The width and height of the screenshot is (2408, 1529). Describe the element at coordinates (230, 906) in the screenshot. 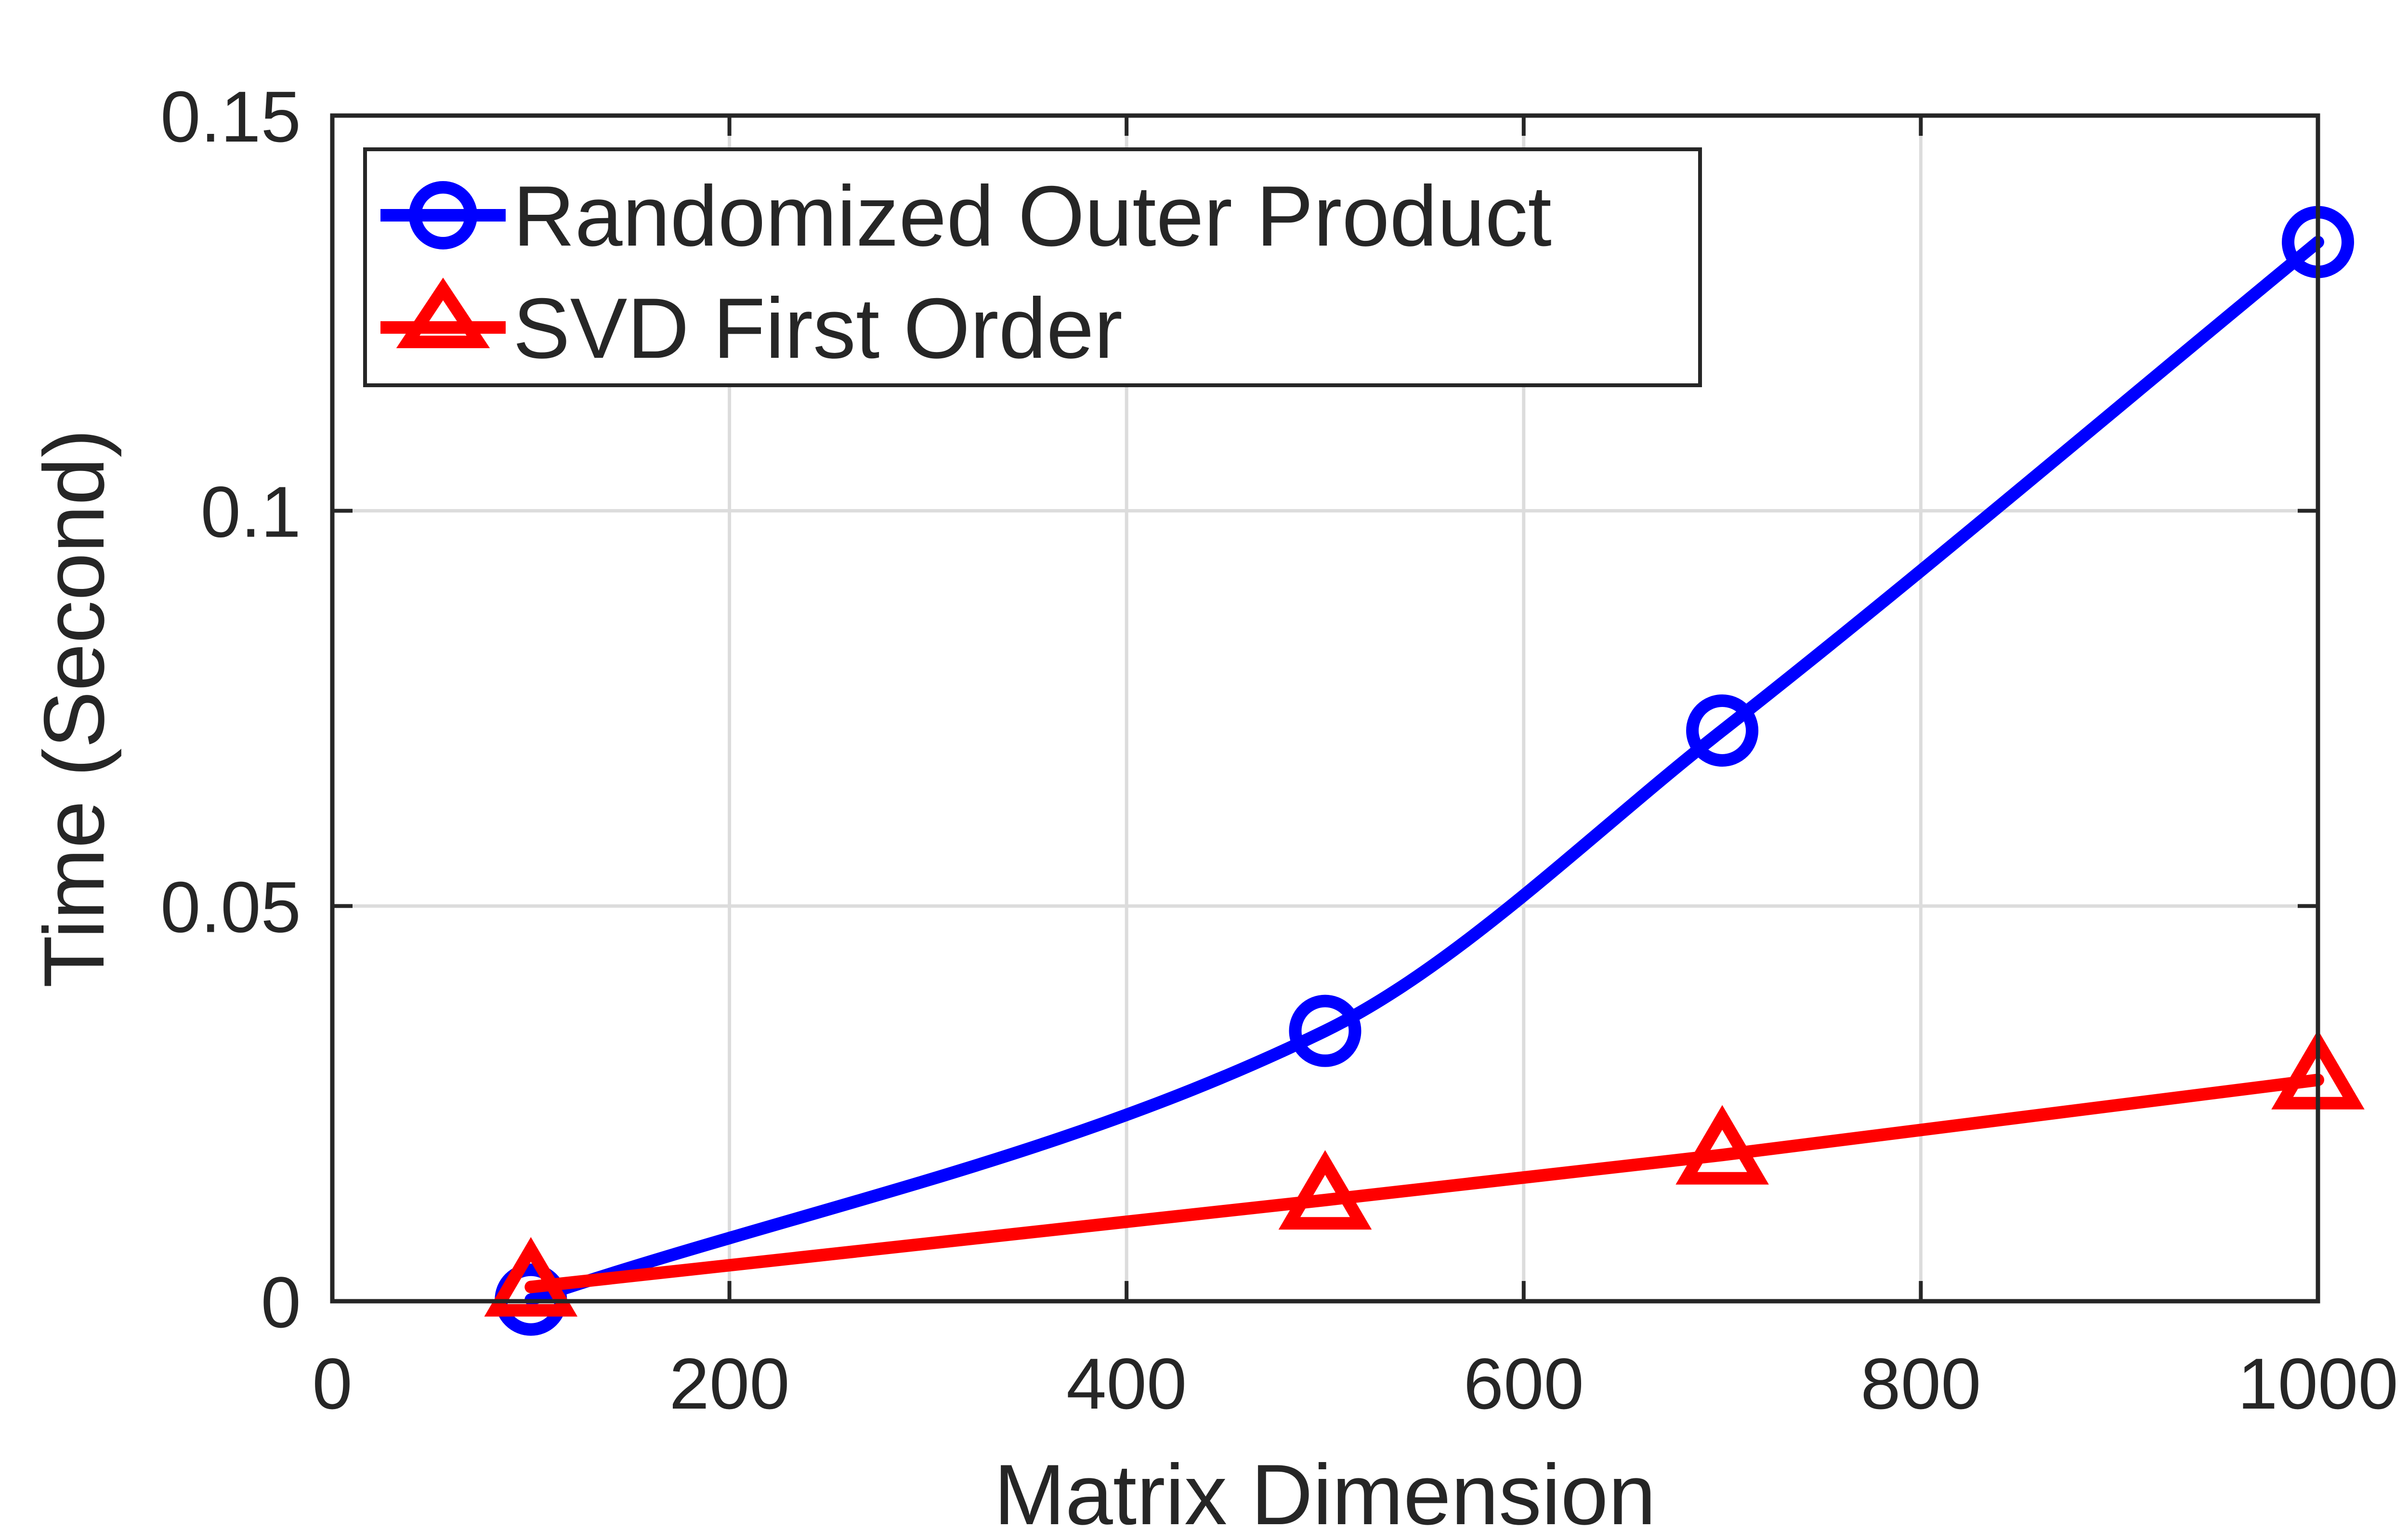

I see `y-tick-label: 0.05` at that location.